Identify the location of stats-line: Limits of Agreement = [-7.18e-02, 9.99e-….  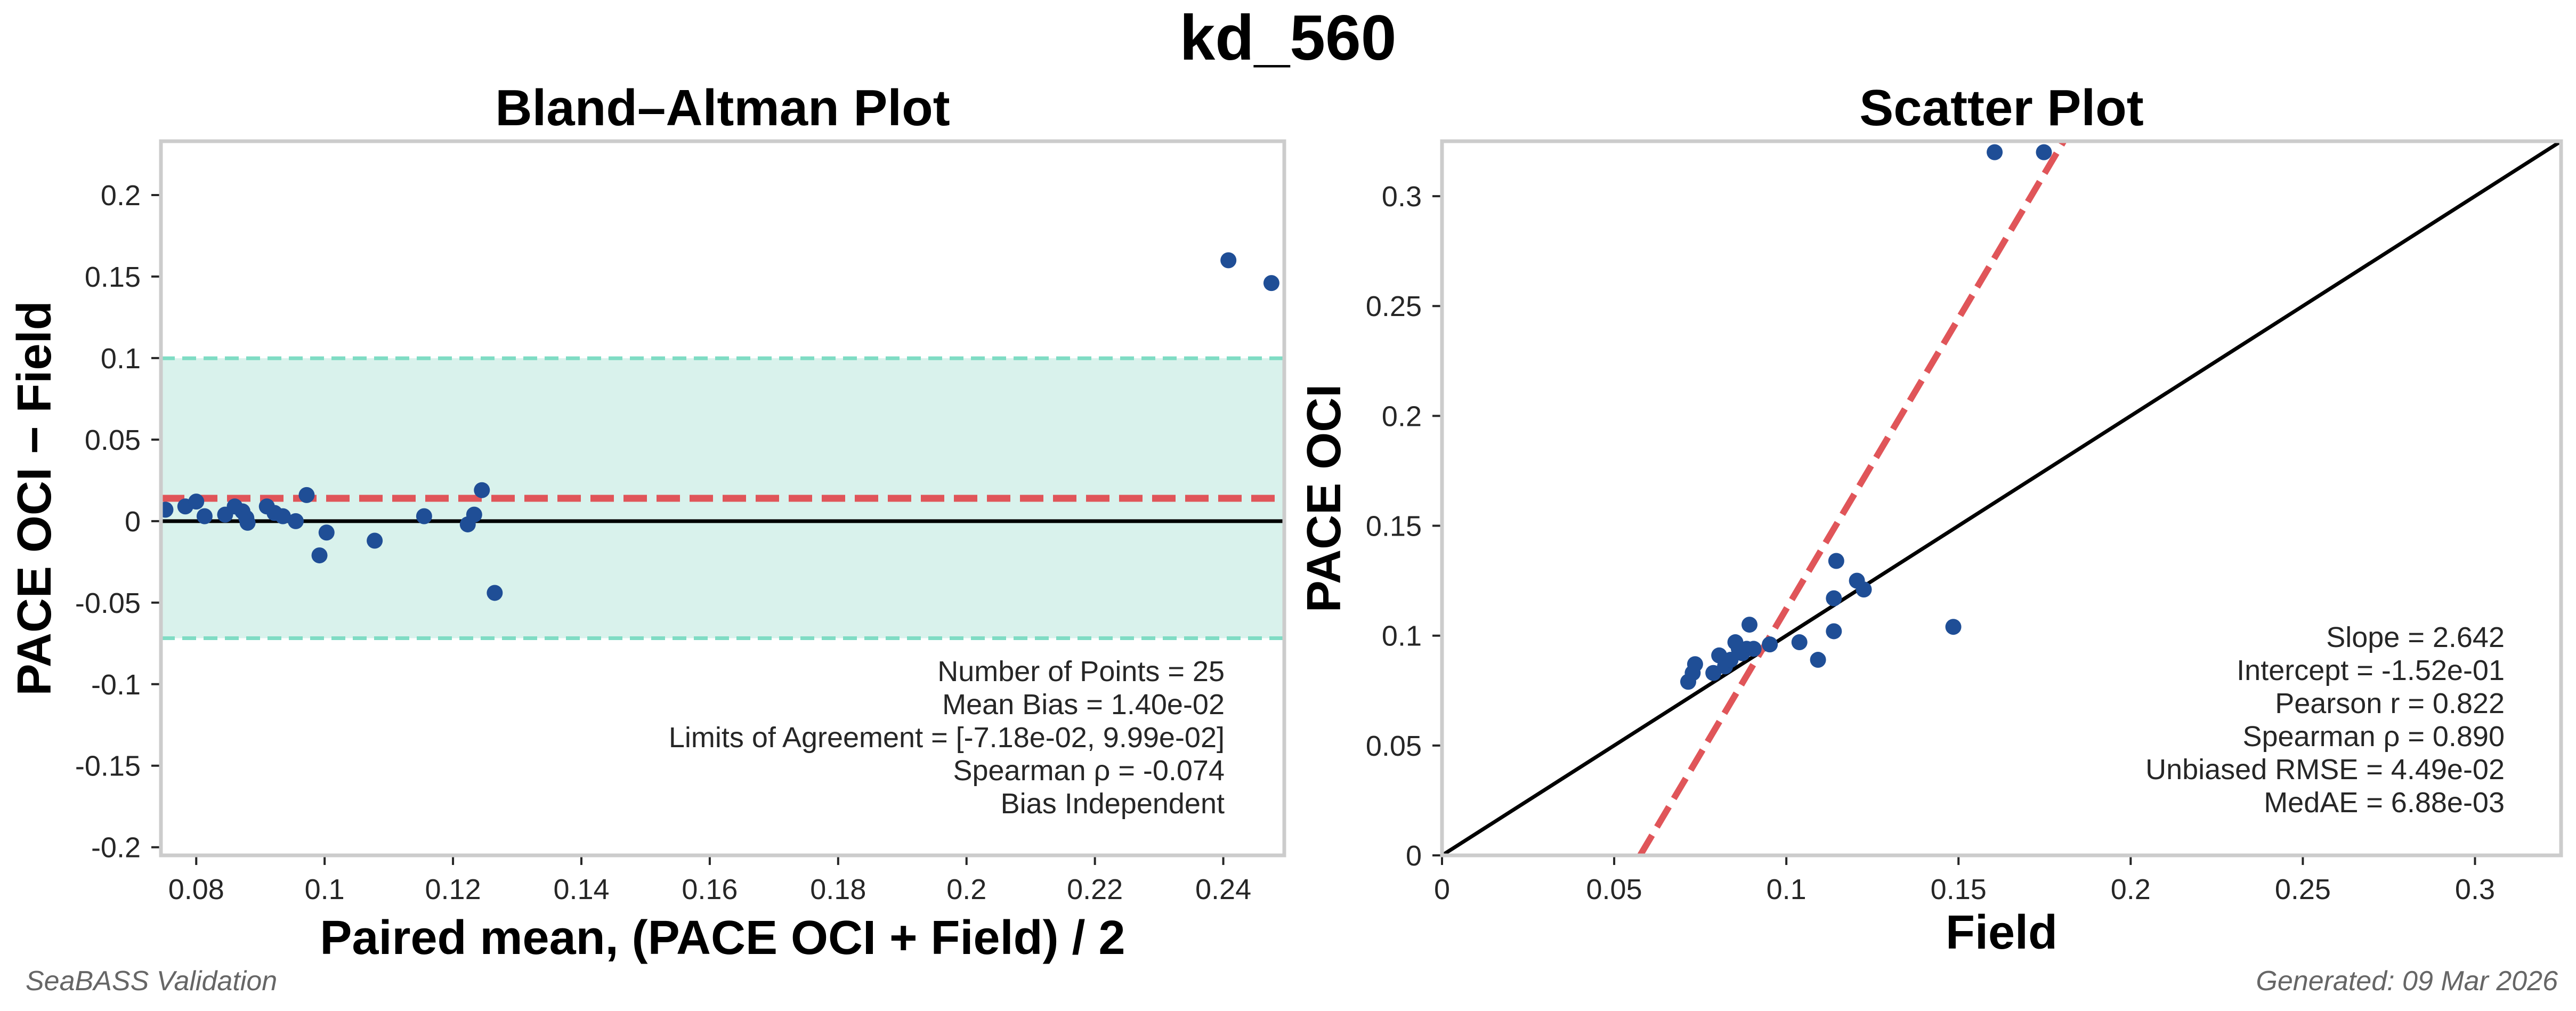
(947, 738).